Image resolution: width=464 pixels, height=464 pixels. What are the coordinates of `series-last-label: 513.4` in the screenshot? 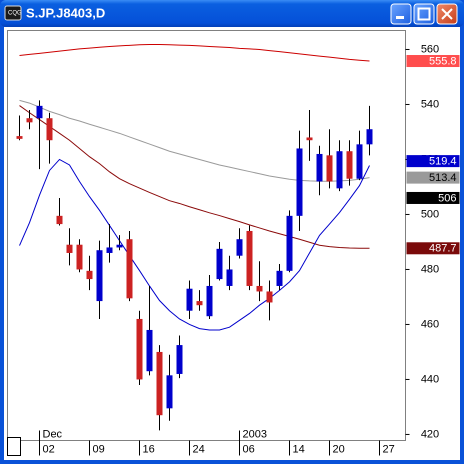 It's located at (443, 178).